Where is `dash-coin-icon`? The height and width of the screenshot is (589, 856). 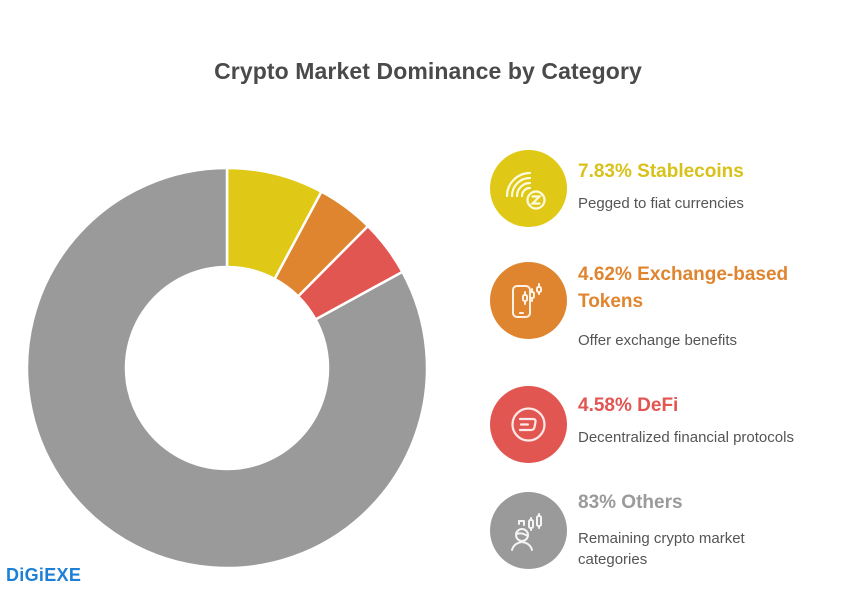
dash-coin-icon is located at coordinates (528, 424).